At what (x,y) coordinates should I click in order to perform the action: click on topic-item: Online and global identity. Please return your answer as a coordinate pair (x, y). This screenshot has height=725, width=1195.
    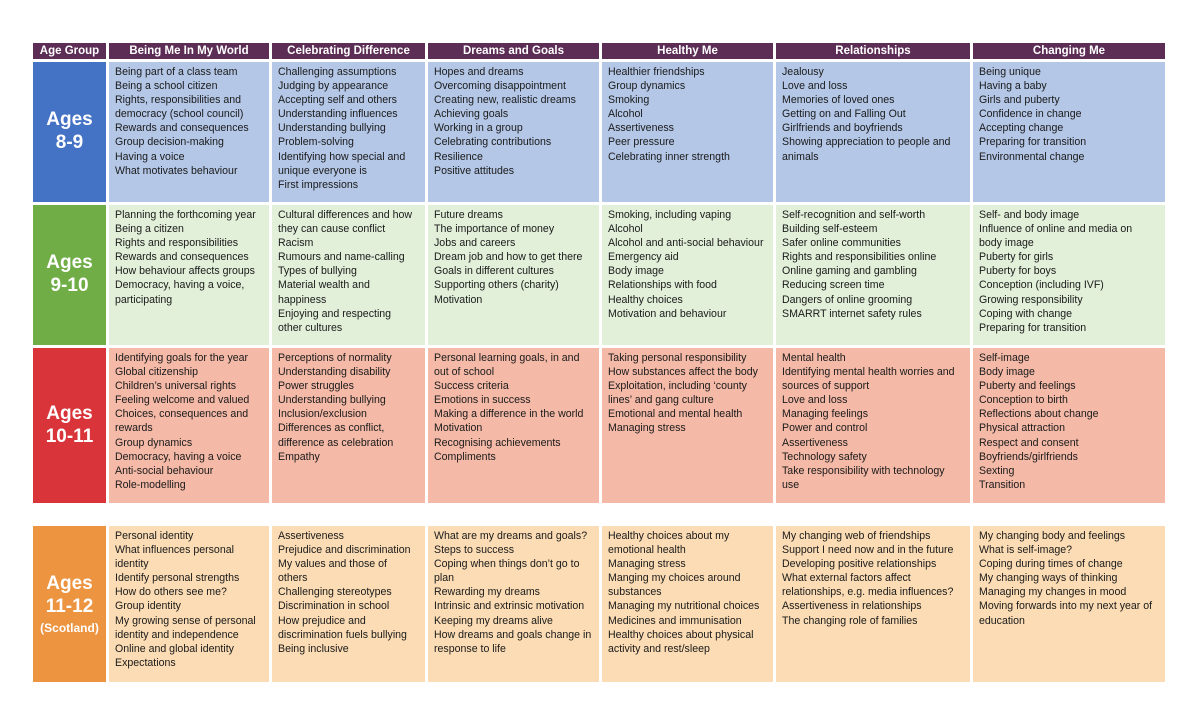
    Looking at the image, I should click on (174, 648).